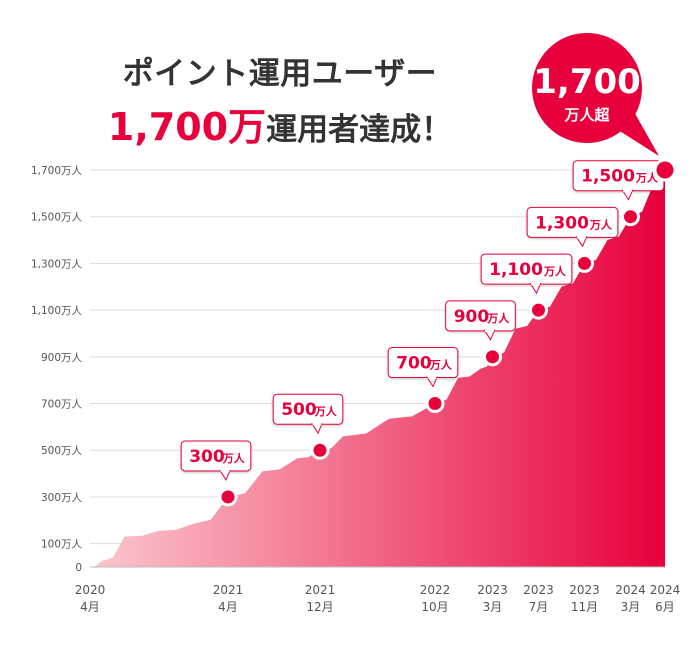 The image size is (700, 650). I want to click on badge-circle, so click(587, 88).